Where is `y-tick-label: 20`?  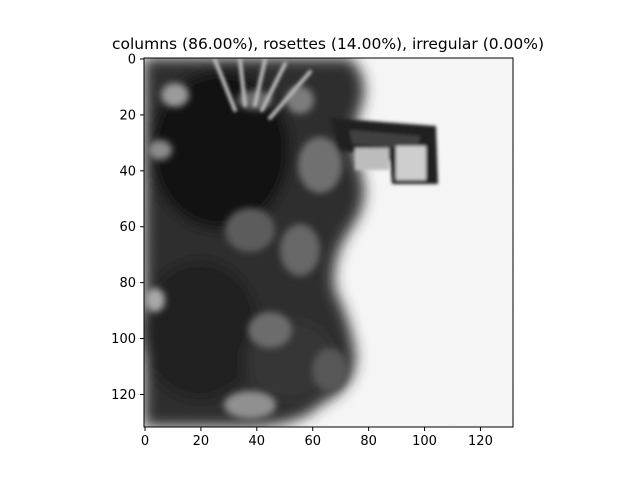 y-tick-label: 20 is located at coordinates (127, 115).